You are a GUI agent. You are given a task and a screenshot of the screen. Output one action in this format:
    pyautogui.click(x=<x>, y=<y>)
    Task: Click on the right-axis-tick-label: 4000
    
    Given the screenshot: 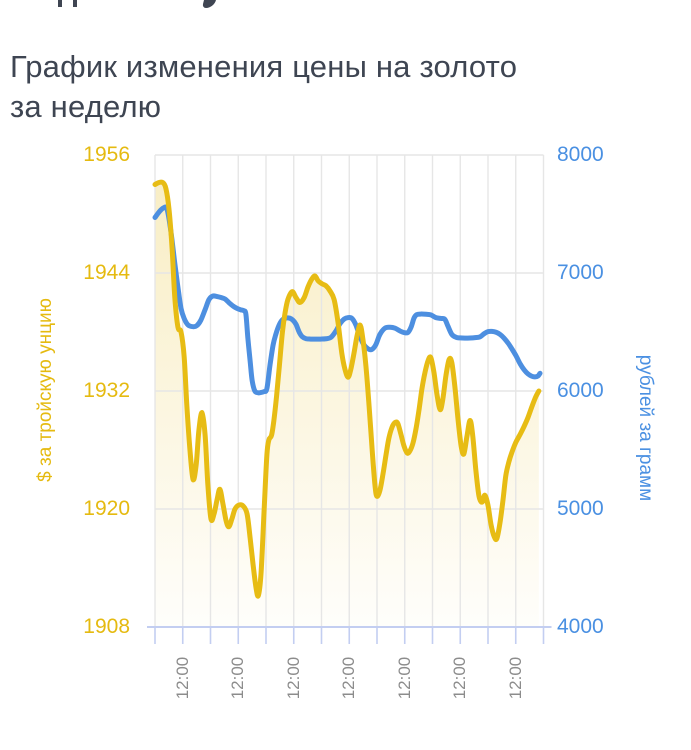 What is the action you would take?
    pyautogui.click(x=580, y=626)
    